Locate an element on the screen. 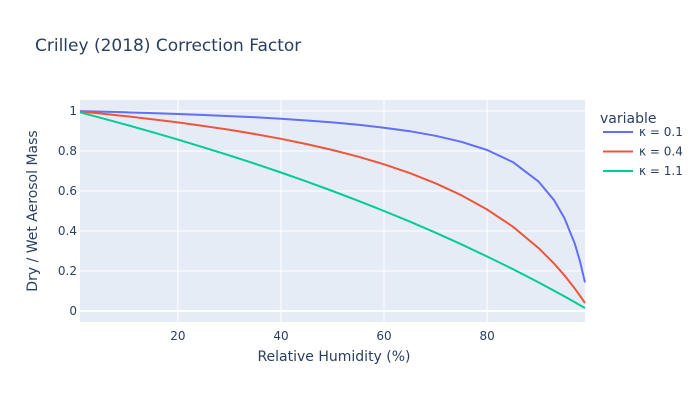 The width and height of the screenshot is (700, 400). y-axis-label: Dry / Wet Aerosol Mass is located at coordinates (33, 210).